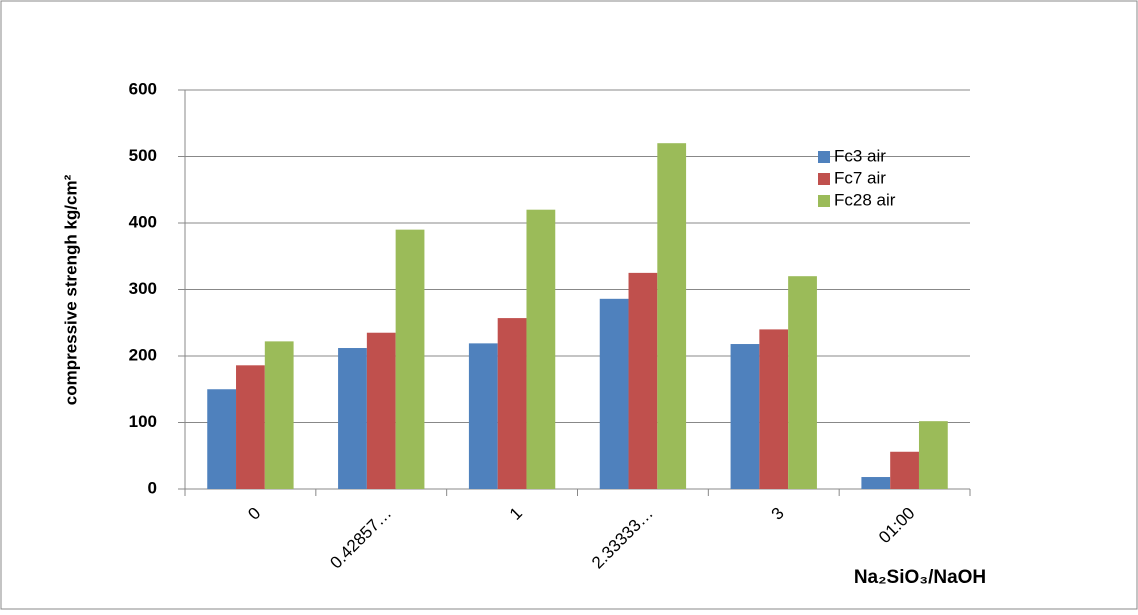 The height and width of the screenshot is (615, 1138). What do you see at coordinates (860, 177) in the screenshot?
I see `legend-label: Fc7 air` at bounding box center [860, 177].